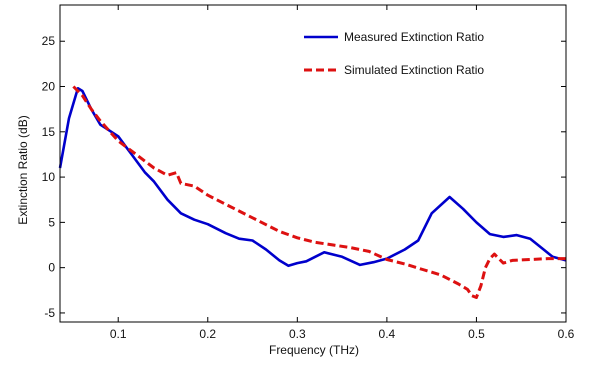 The height and width of the screenshot is (366, 592). I want to click on x-tick-label: 0.6, so click(566, 334).